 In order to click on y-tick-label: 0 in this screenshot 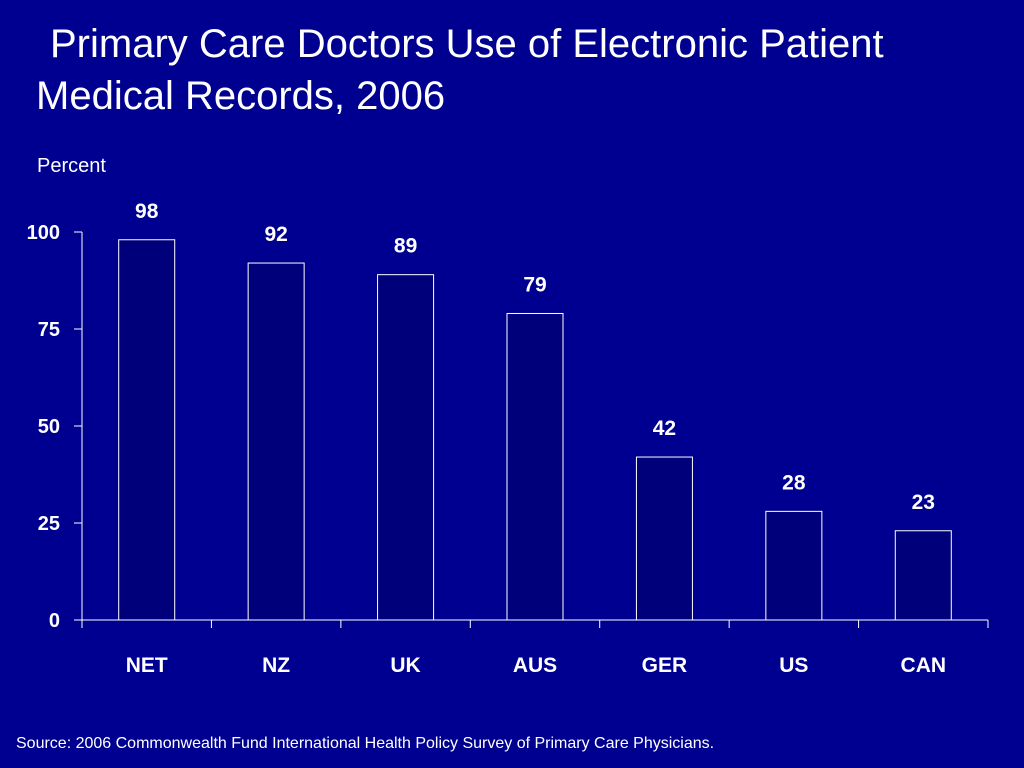, I will do `click(54, 621)`.